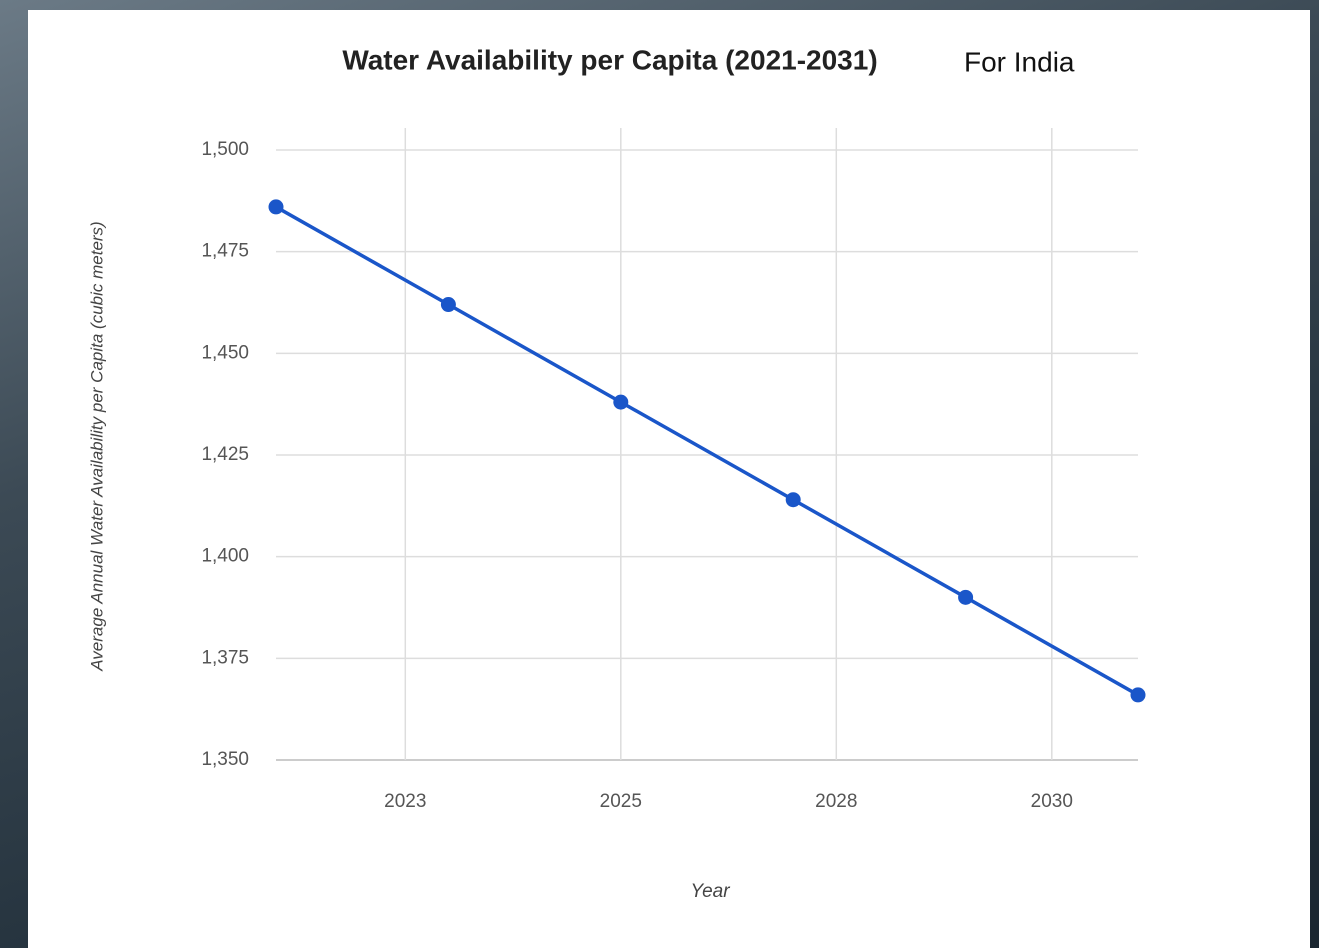 This screenshot has height=948, width=1319. What do you see at coordinates (225, 149) in the screenshot?
I see `y-tick-label: 1,500` at bounding box center [225, 149].